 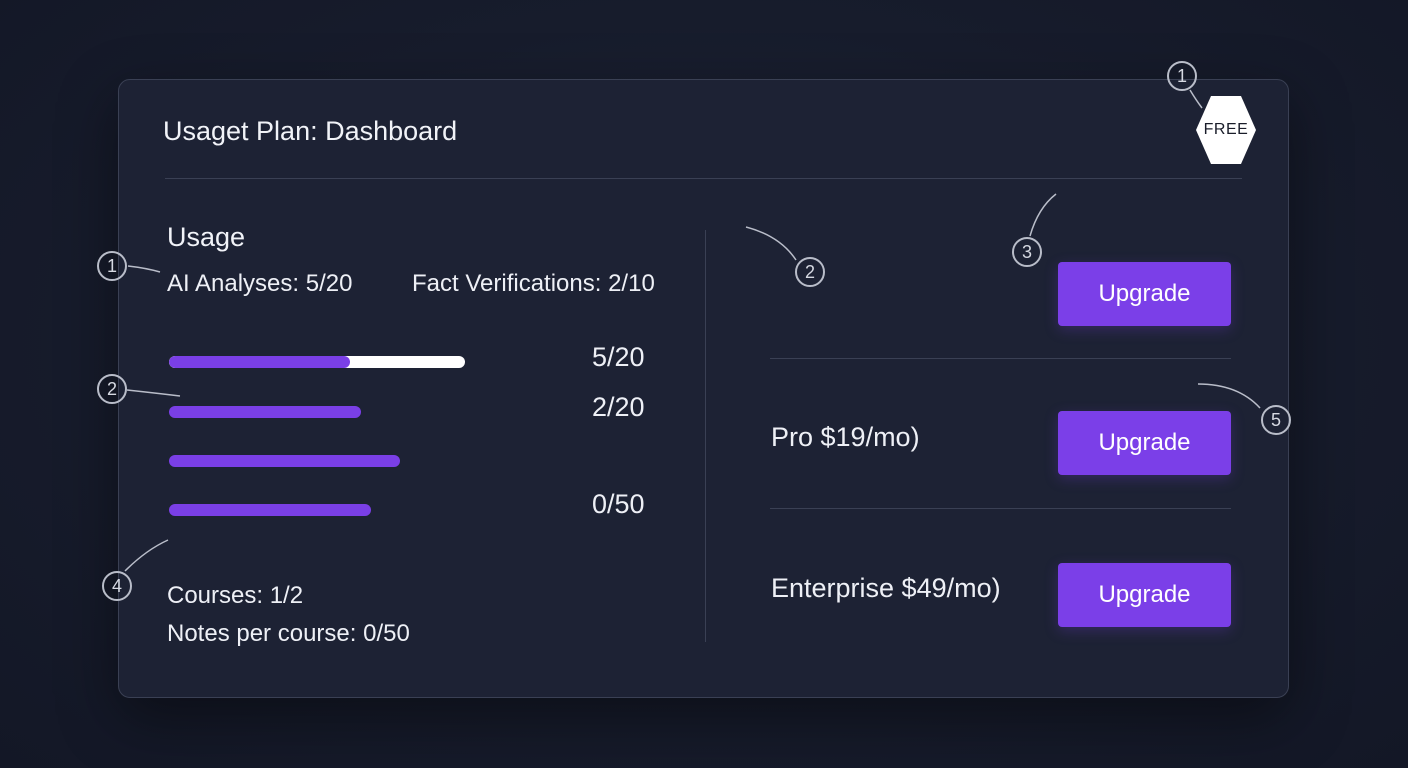 What do you see at coordinates (112, 266) in the screenshot?
I see `callout-marker-1-metrics: 1` at bounding box center [112, 266].